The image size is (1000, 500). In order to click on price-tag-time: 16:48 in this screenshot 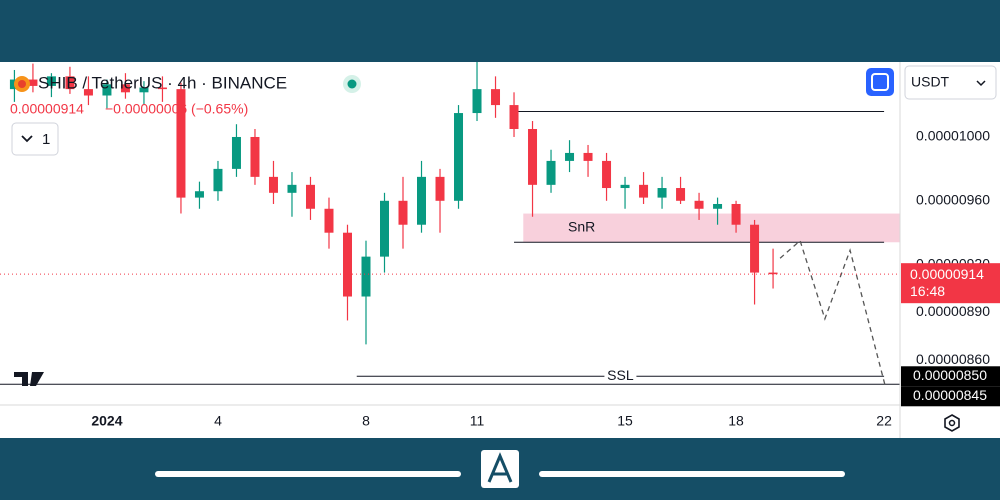, I will do `click(927, 291)`.